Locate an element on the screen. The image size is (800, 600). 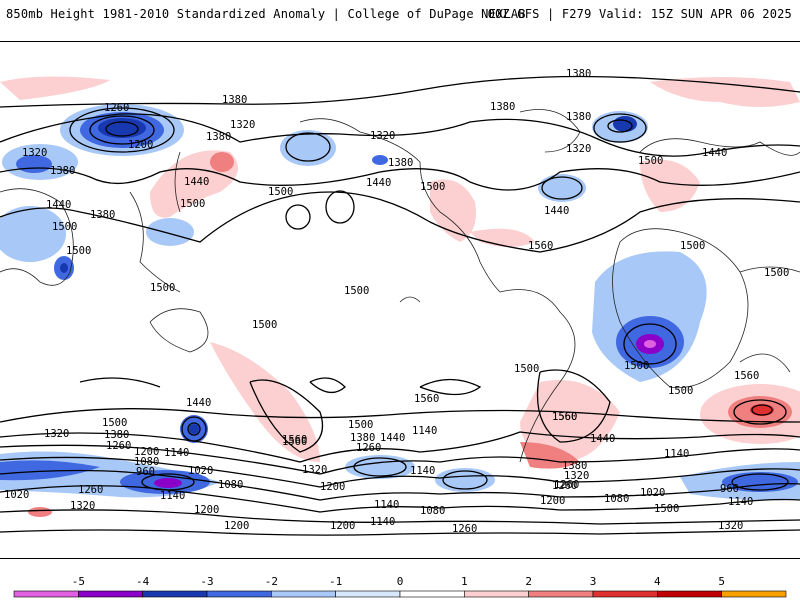
scale-tick-label: -3 is located at coordinates (206, 581).